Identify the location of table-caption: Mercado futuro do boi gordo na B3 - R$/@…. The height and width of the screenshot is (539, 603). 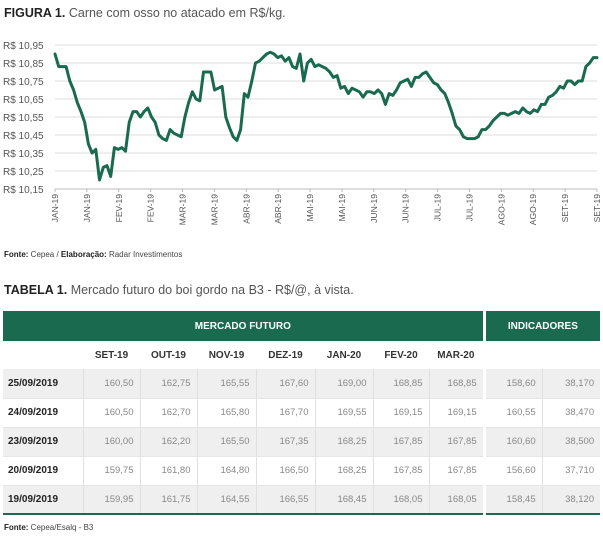
(212, 290).